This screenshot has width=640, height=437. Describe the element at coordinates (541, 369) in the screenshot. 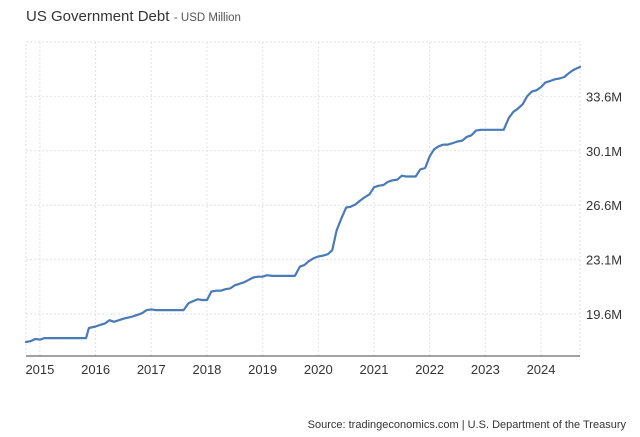

I see `x-tick-label: 2024` at that location.